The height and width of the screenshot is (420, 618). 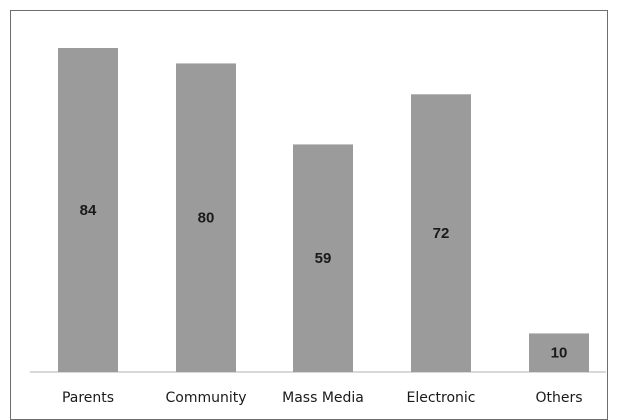 What do you see at coordinates (205, 398) in the screenshot?
I see `tick-label-community: Community` at bounding box center [205, 398].